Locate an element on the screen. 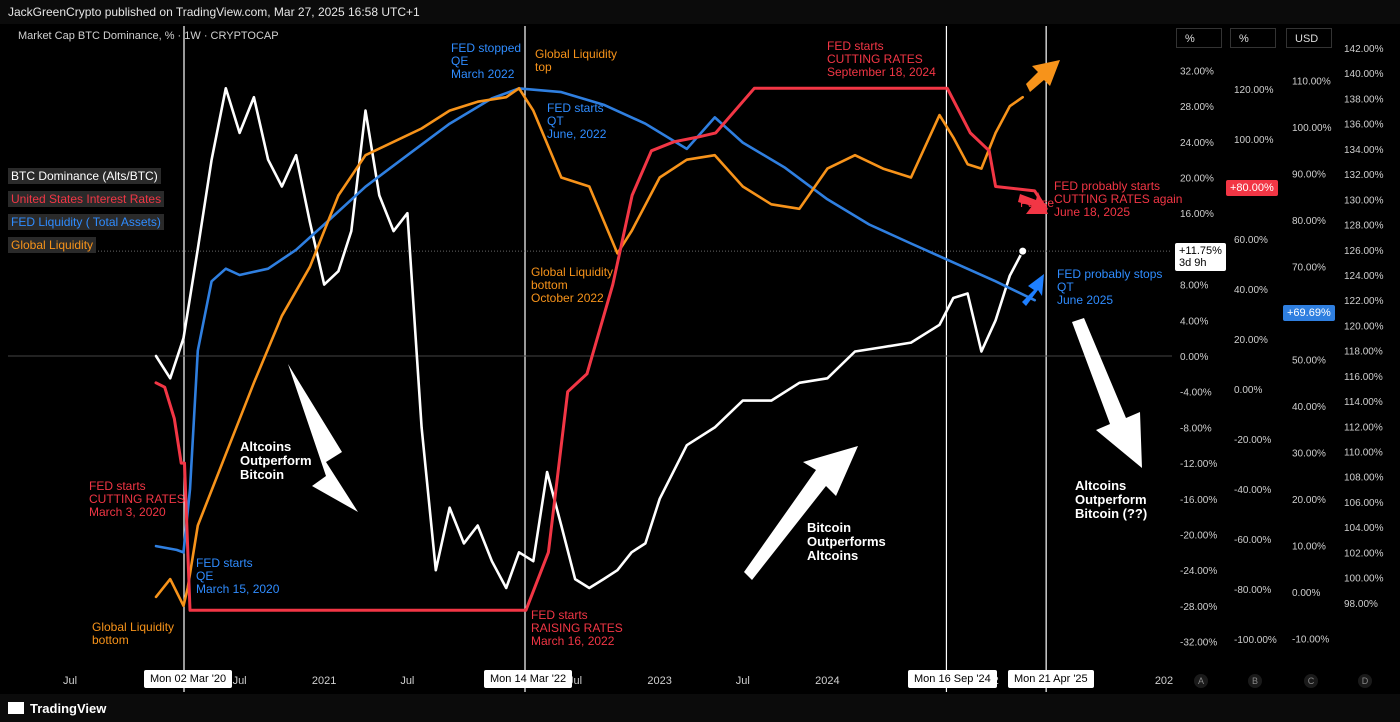 This screenshot has height=722, width=1400. y-tick-label: 50.00% is located at coordinates (1309, 361).